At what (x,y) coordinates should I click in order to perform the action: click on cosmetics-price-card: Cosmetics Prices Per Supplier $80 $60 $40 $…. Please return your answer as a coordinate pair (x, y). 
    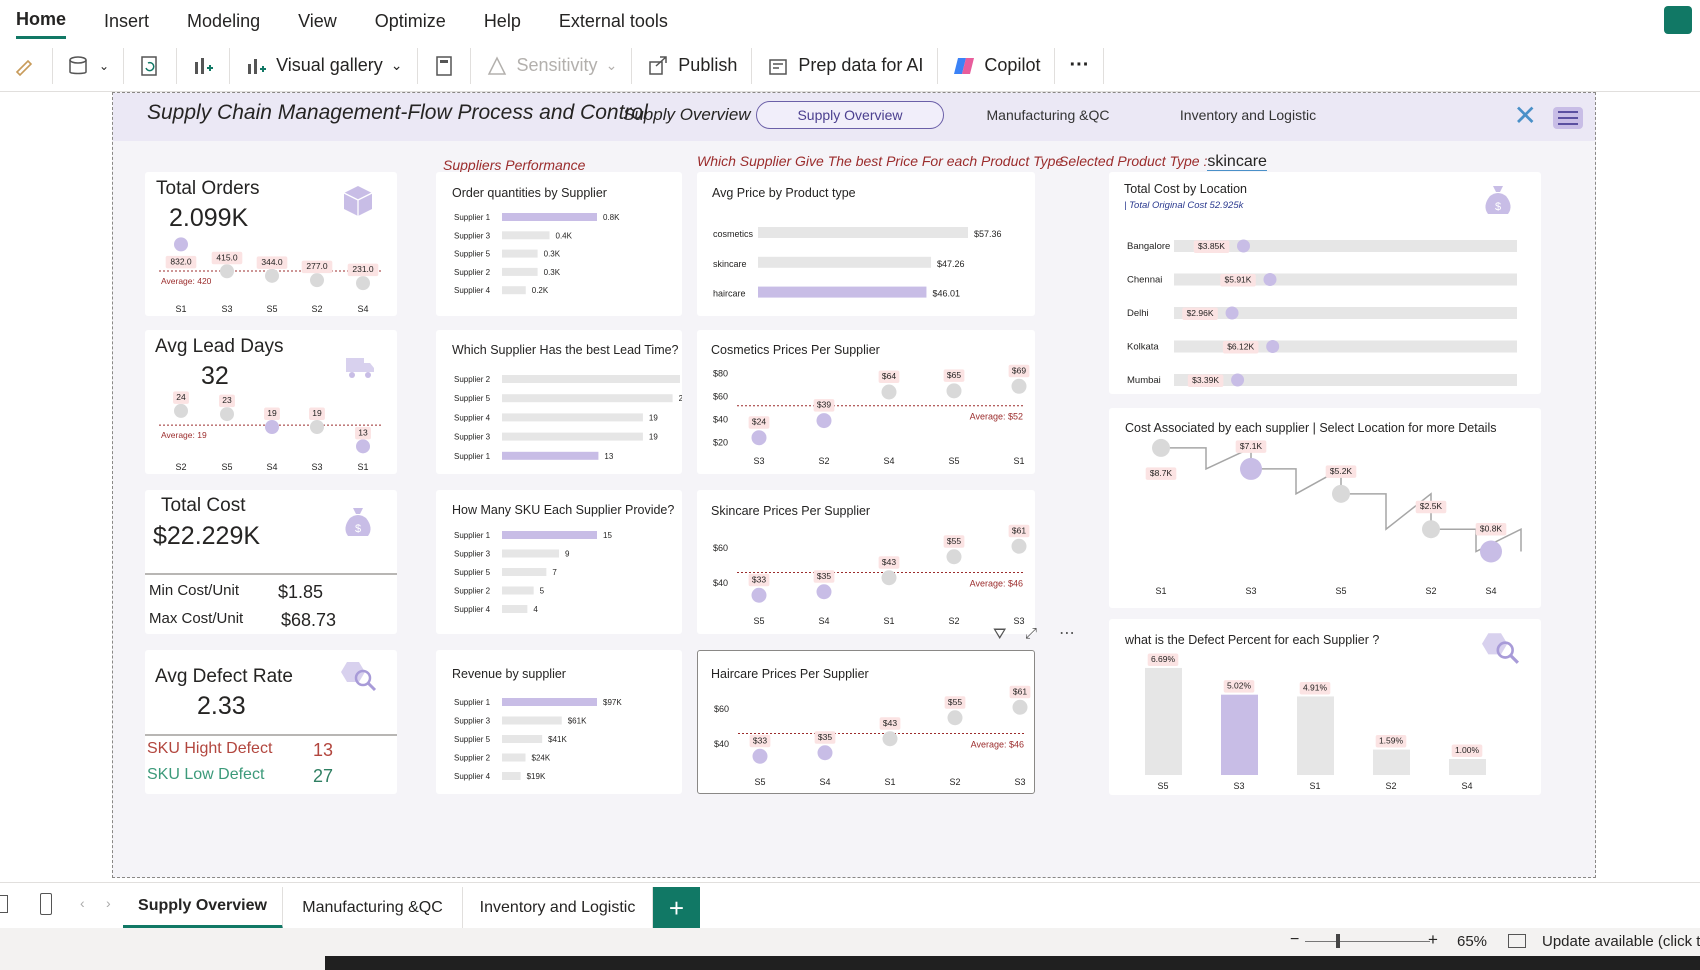
    Looking at the image, I should click on (866, 402).